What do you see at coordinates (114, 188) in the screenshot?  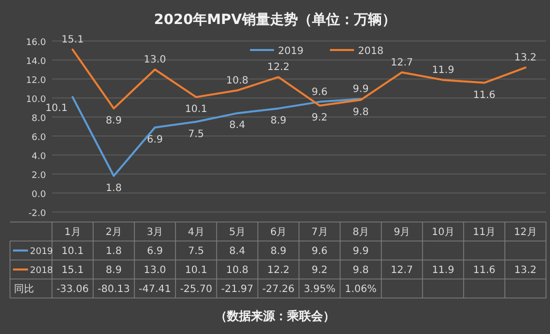 I see `text: 1.8` at bounding box center [114, 188].